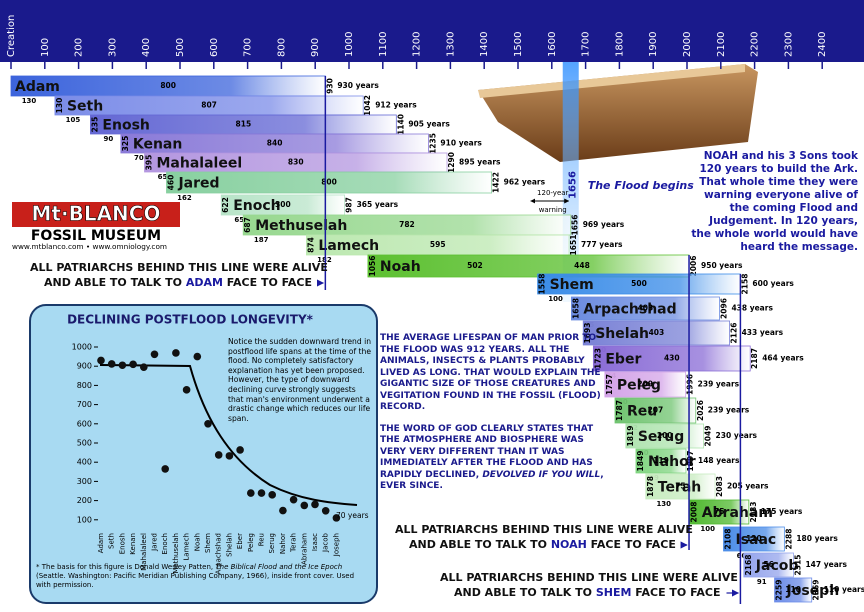 The image size is (864, 612). What do you see at coordinates (209, 105) in the screenshot?
I see `span-years: 807` at bounding box center [209, 105].